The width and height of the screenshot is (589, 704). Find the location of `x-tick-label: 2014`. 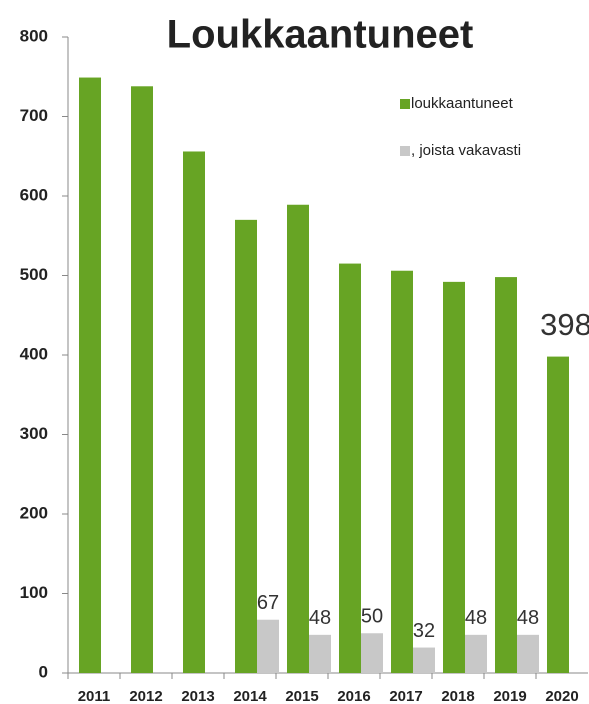

x-tick-label: 2014 is located at coordinates (250, 696).